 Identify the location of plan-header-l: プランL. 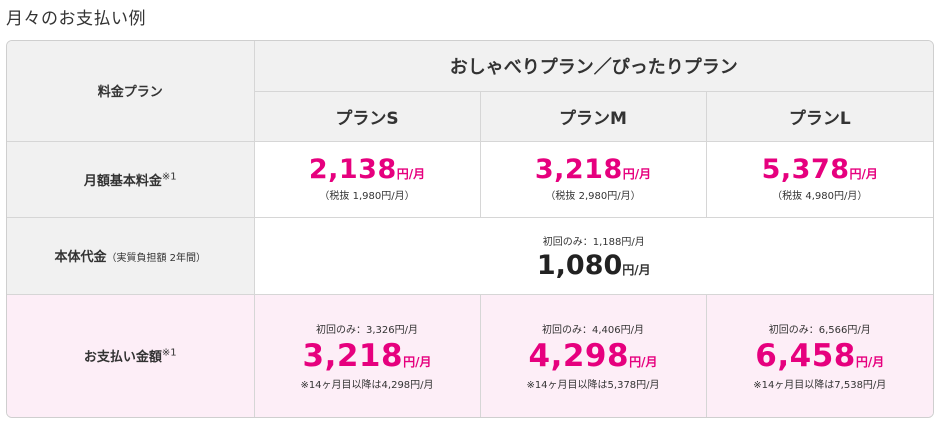
(819, 116).